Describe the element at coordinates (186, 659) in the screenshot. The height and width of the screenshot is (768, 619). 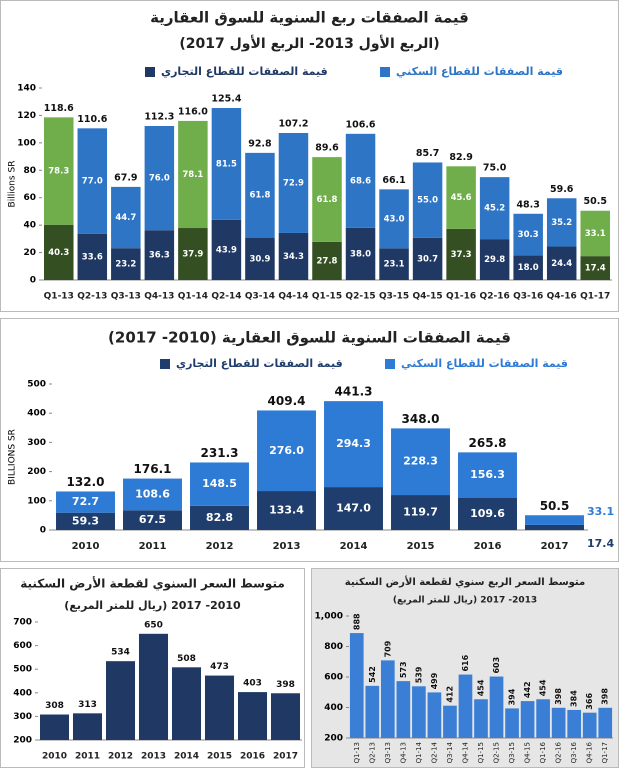
I see `value-label: 508` at that location.